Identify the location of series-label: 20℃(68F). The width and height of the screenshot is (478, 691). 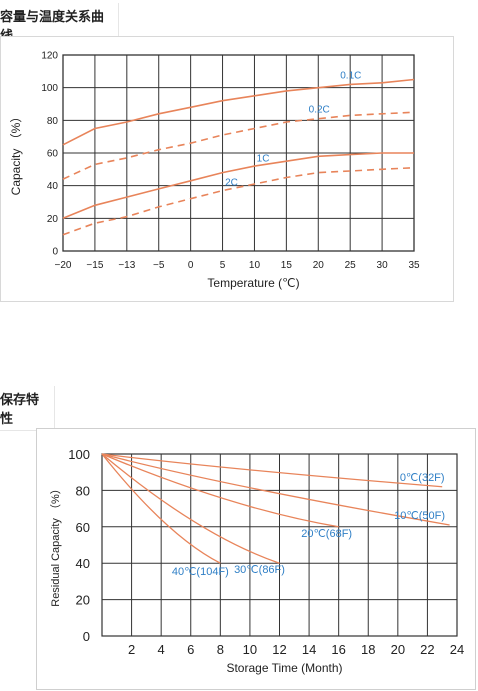
(326, 534).